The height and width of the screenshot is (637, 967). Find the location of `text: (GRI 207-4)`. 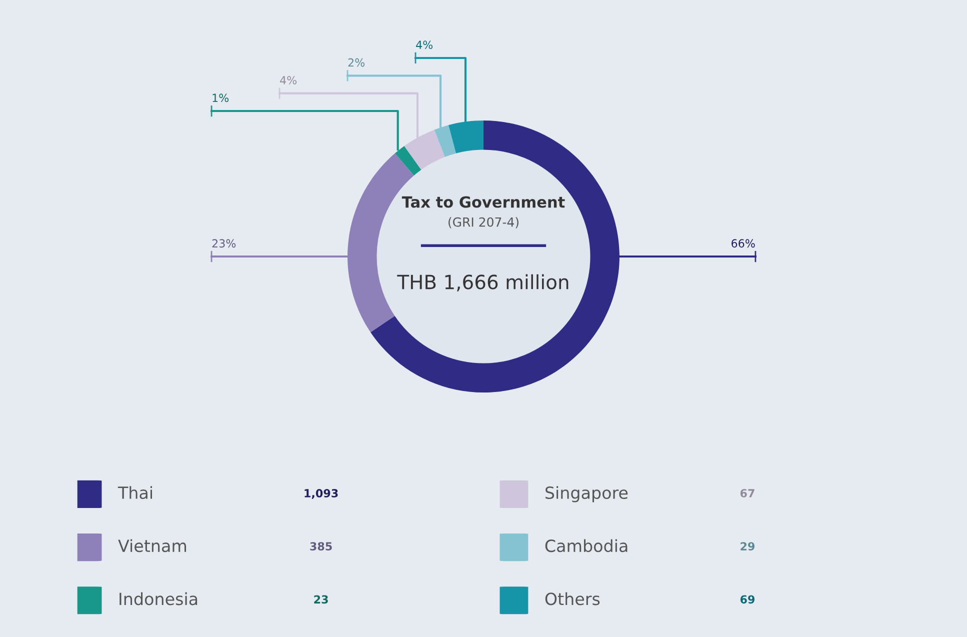

text: (GRI 207-4) is located at coordinates (483, 222).